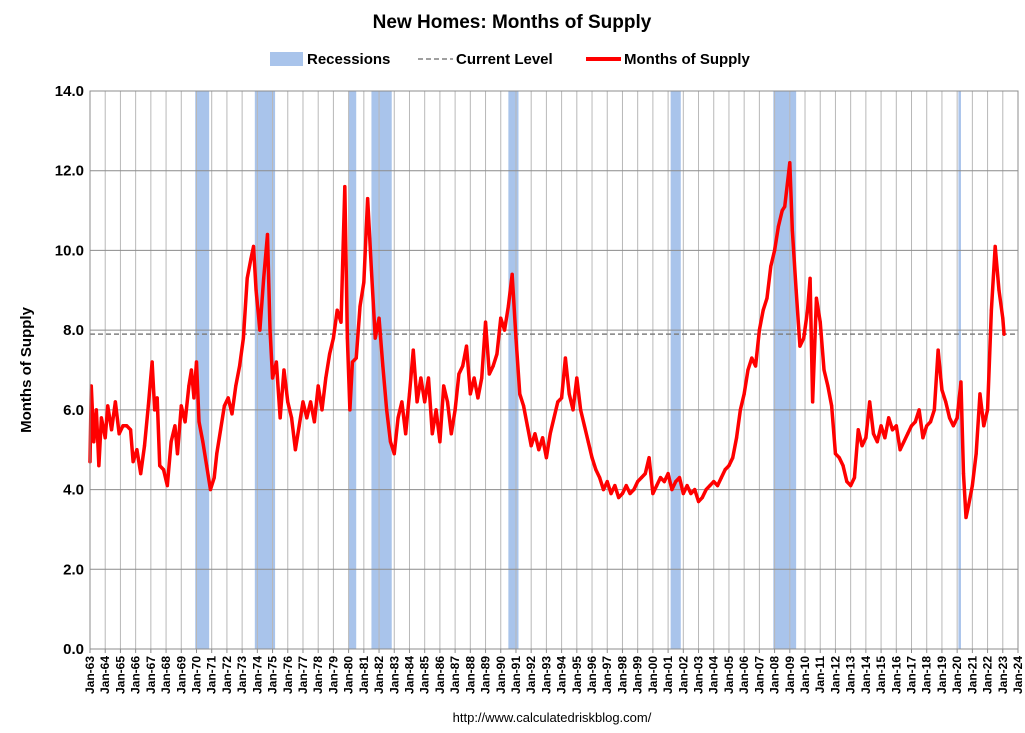 The width and height of the screenshot is (1025, 733). What do you see at coordinates (394, 675) in the screenshot?
I see `x-tick-label: Jan-83` at bounding box center [394, 675].